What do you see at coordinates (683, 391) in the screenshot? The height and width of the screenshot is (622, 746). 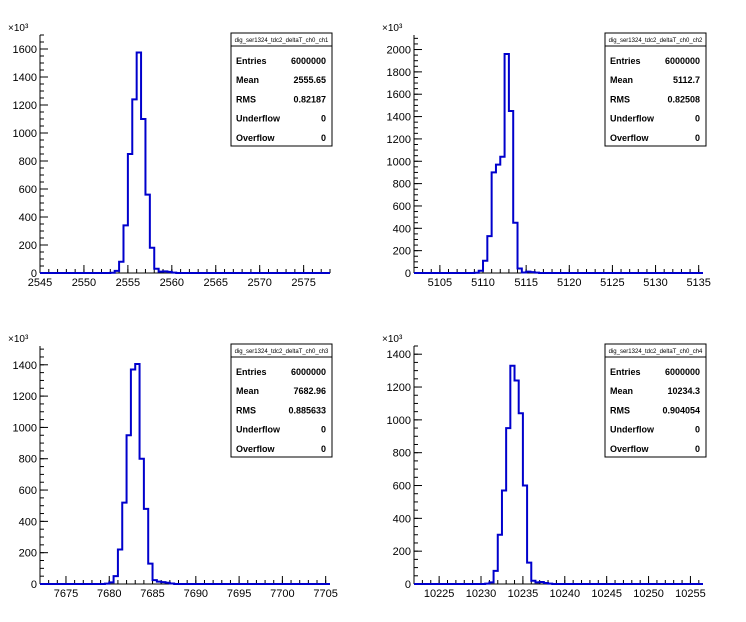 I see `stats-value-mean: 10234.3` at bounding box center [683, 391].